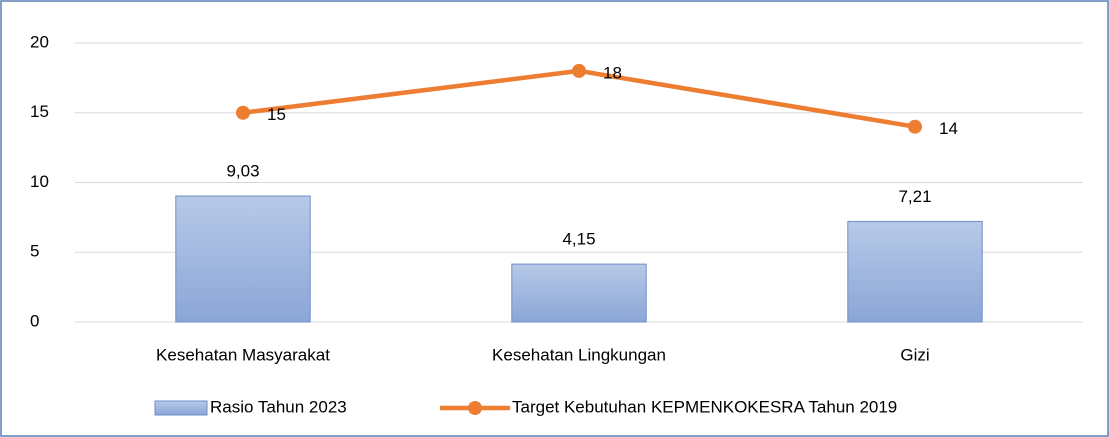  What do you see at coordinates (181, 408) in the screenshot?
I see `legend-swatch` at bounding box center [181, 408].